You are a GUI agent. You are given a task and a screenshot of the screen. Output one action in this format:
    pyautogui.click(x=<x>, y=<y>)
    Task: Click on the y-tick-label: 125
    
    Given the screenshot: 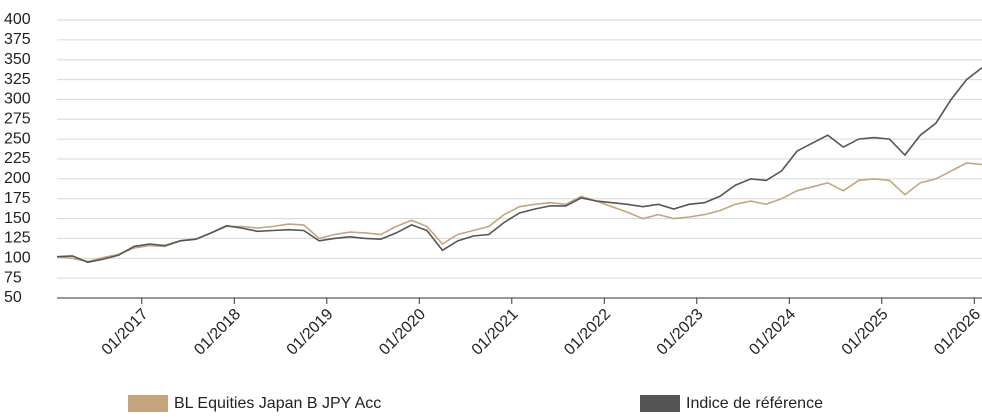 What is the action you would take?
    pyautogui.click(x=17, y=238)
    